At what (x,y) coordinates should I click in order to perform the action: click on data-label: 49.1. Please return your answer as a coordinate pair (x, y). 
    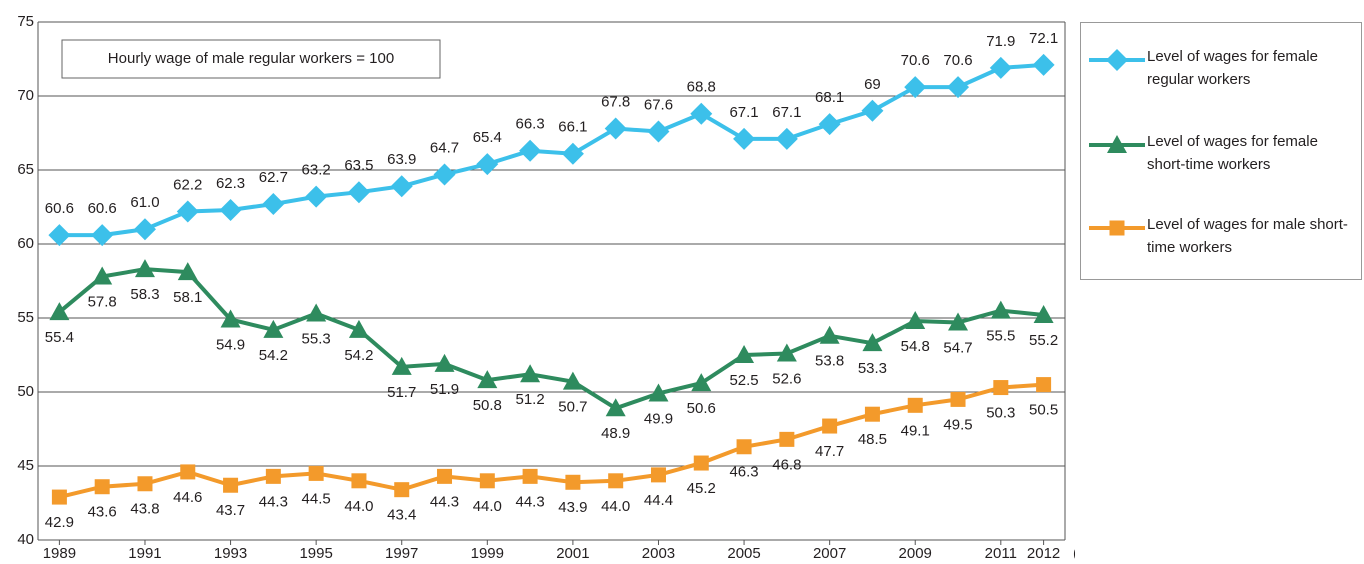
    Looking at the image, I should click on (915, 430).